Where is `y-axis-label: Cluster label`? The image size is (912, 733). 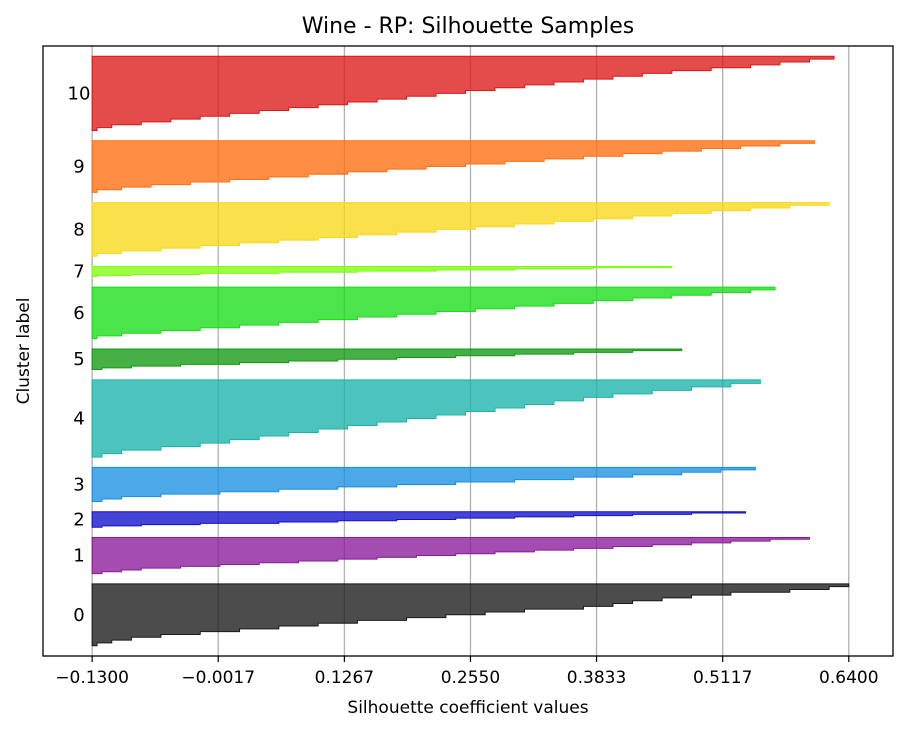 y-axis-label: Cluster label is located at coordinates (24, 351).